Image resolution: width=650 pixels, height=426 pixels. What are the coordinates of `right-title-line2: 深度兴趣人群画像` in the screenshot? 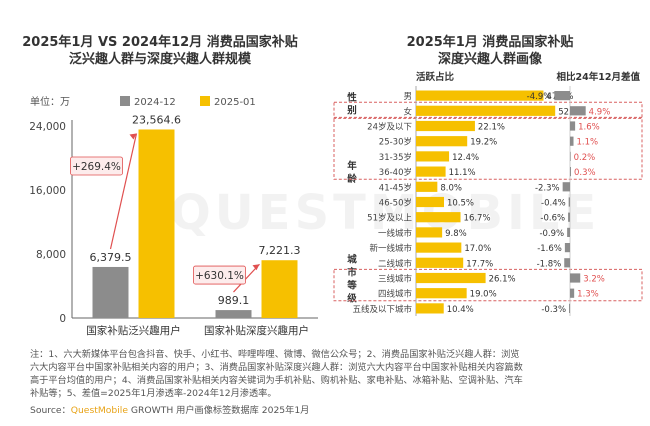 It's located at (489, 59).